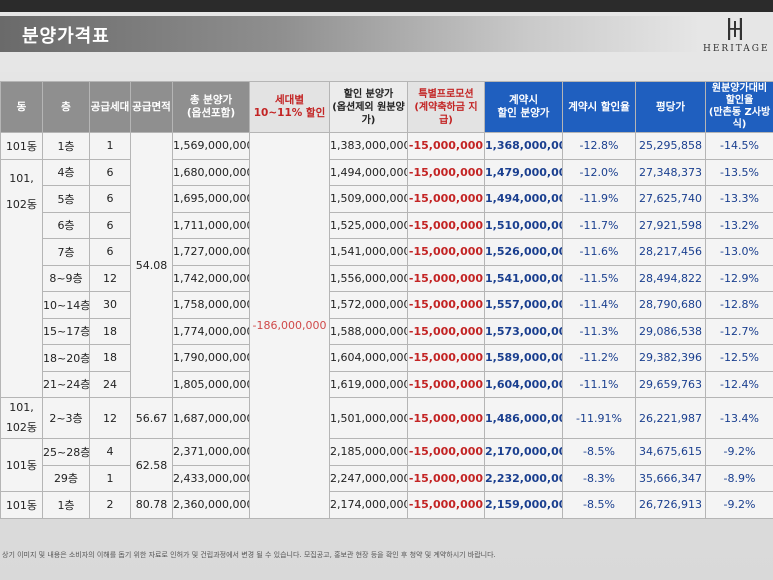 The height and width of the screenshot is (580, 773). Describe the element at coordinates (523, 252) in the screenshot. I see `contract-cell: 1,526,000,000` at that location.